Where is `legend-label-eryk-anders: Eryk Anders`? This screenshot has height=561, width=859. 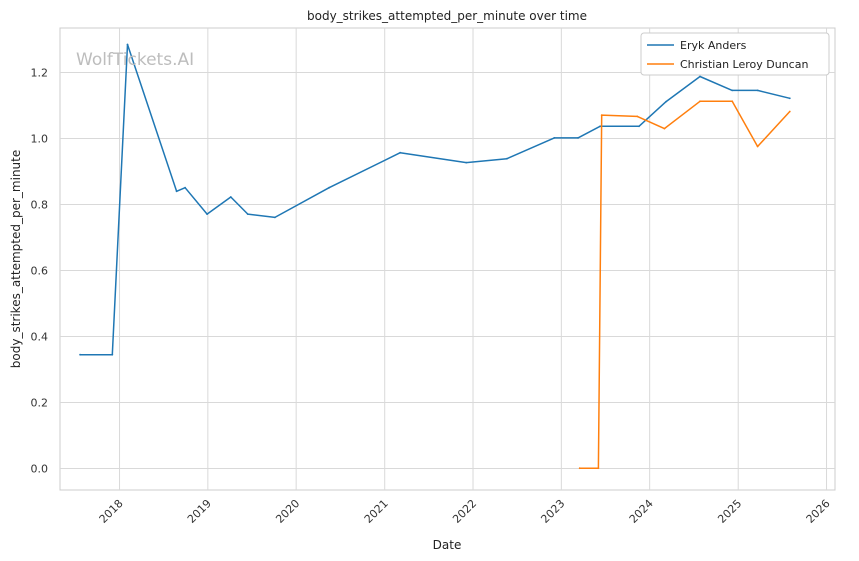 legend-label-eryk-anders: Eryk Anders is located at coordinates (713, 45).